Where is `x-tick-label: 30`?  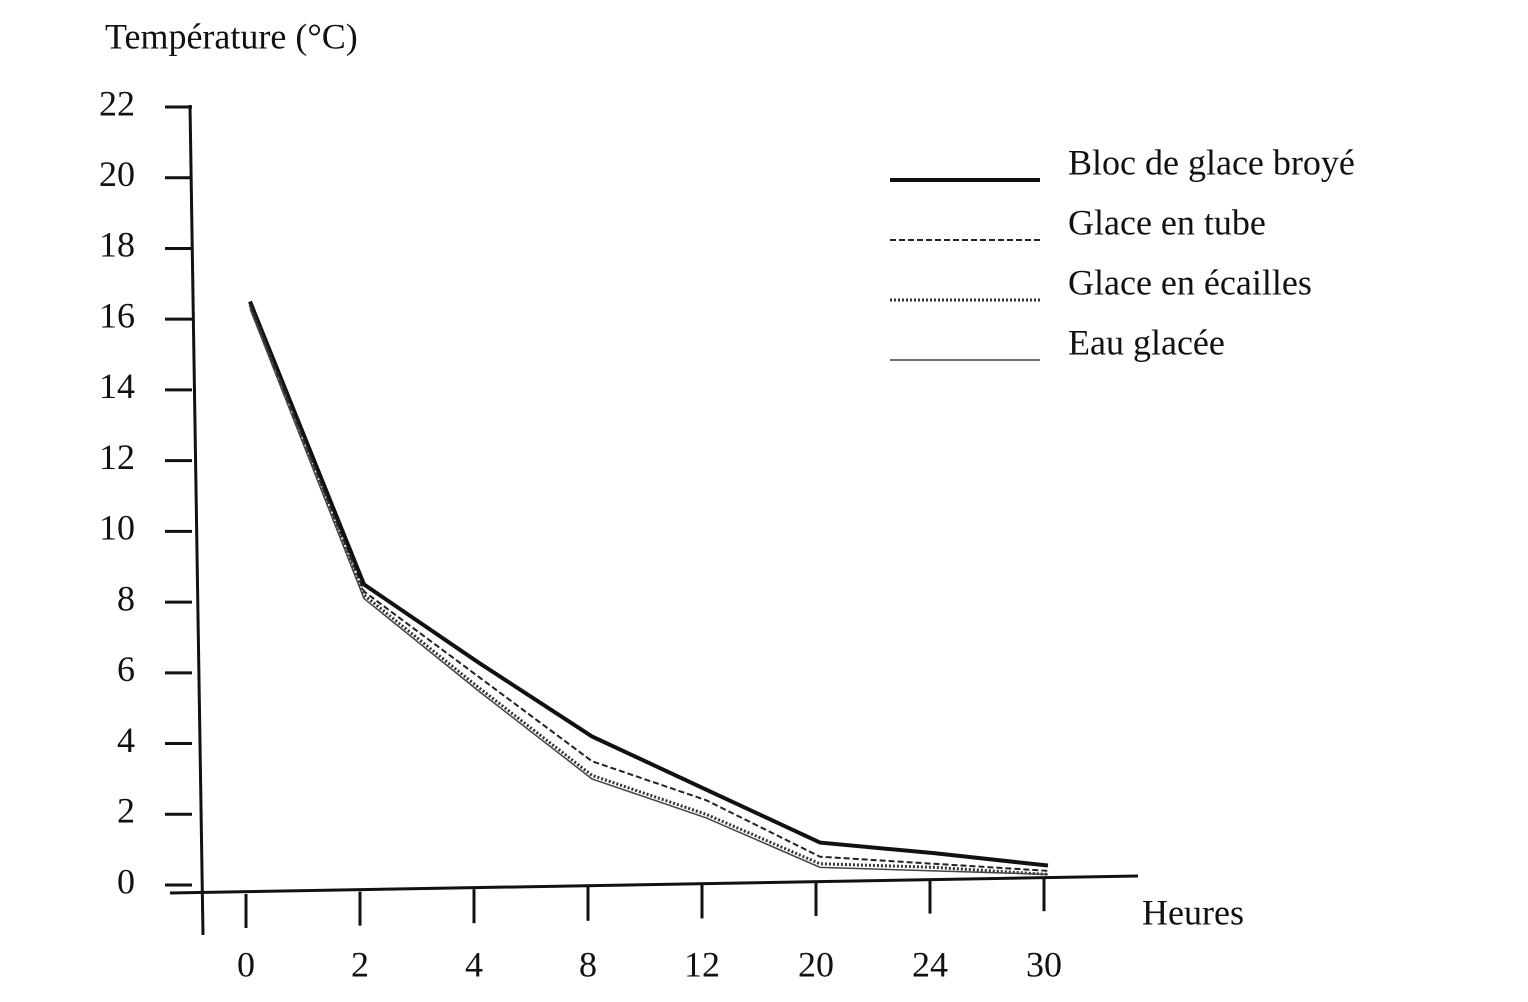
x-tick-label: 30 is located at coordinates (1044, 964).